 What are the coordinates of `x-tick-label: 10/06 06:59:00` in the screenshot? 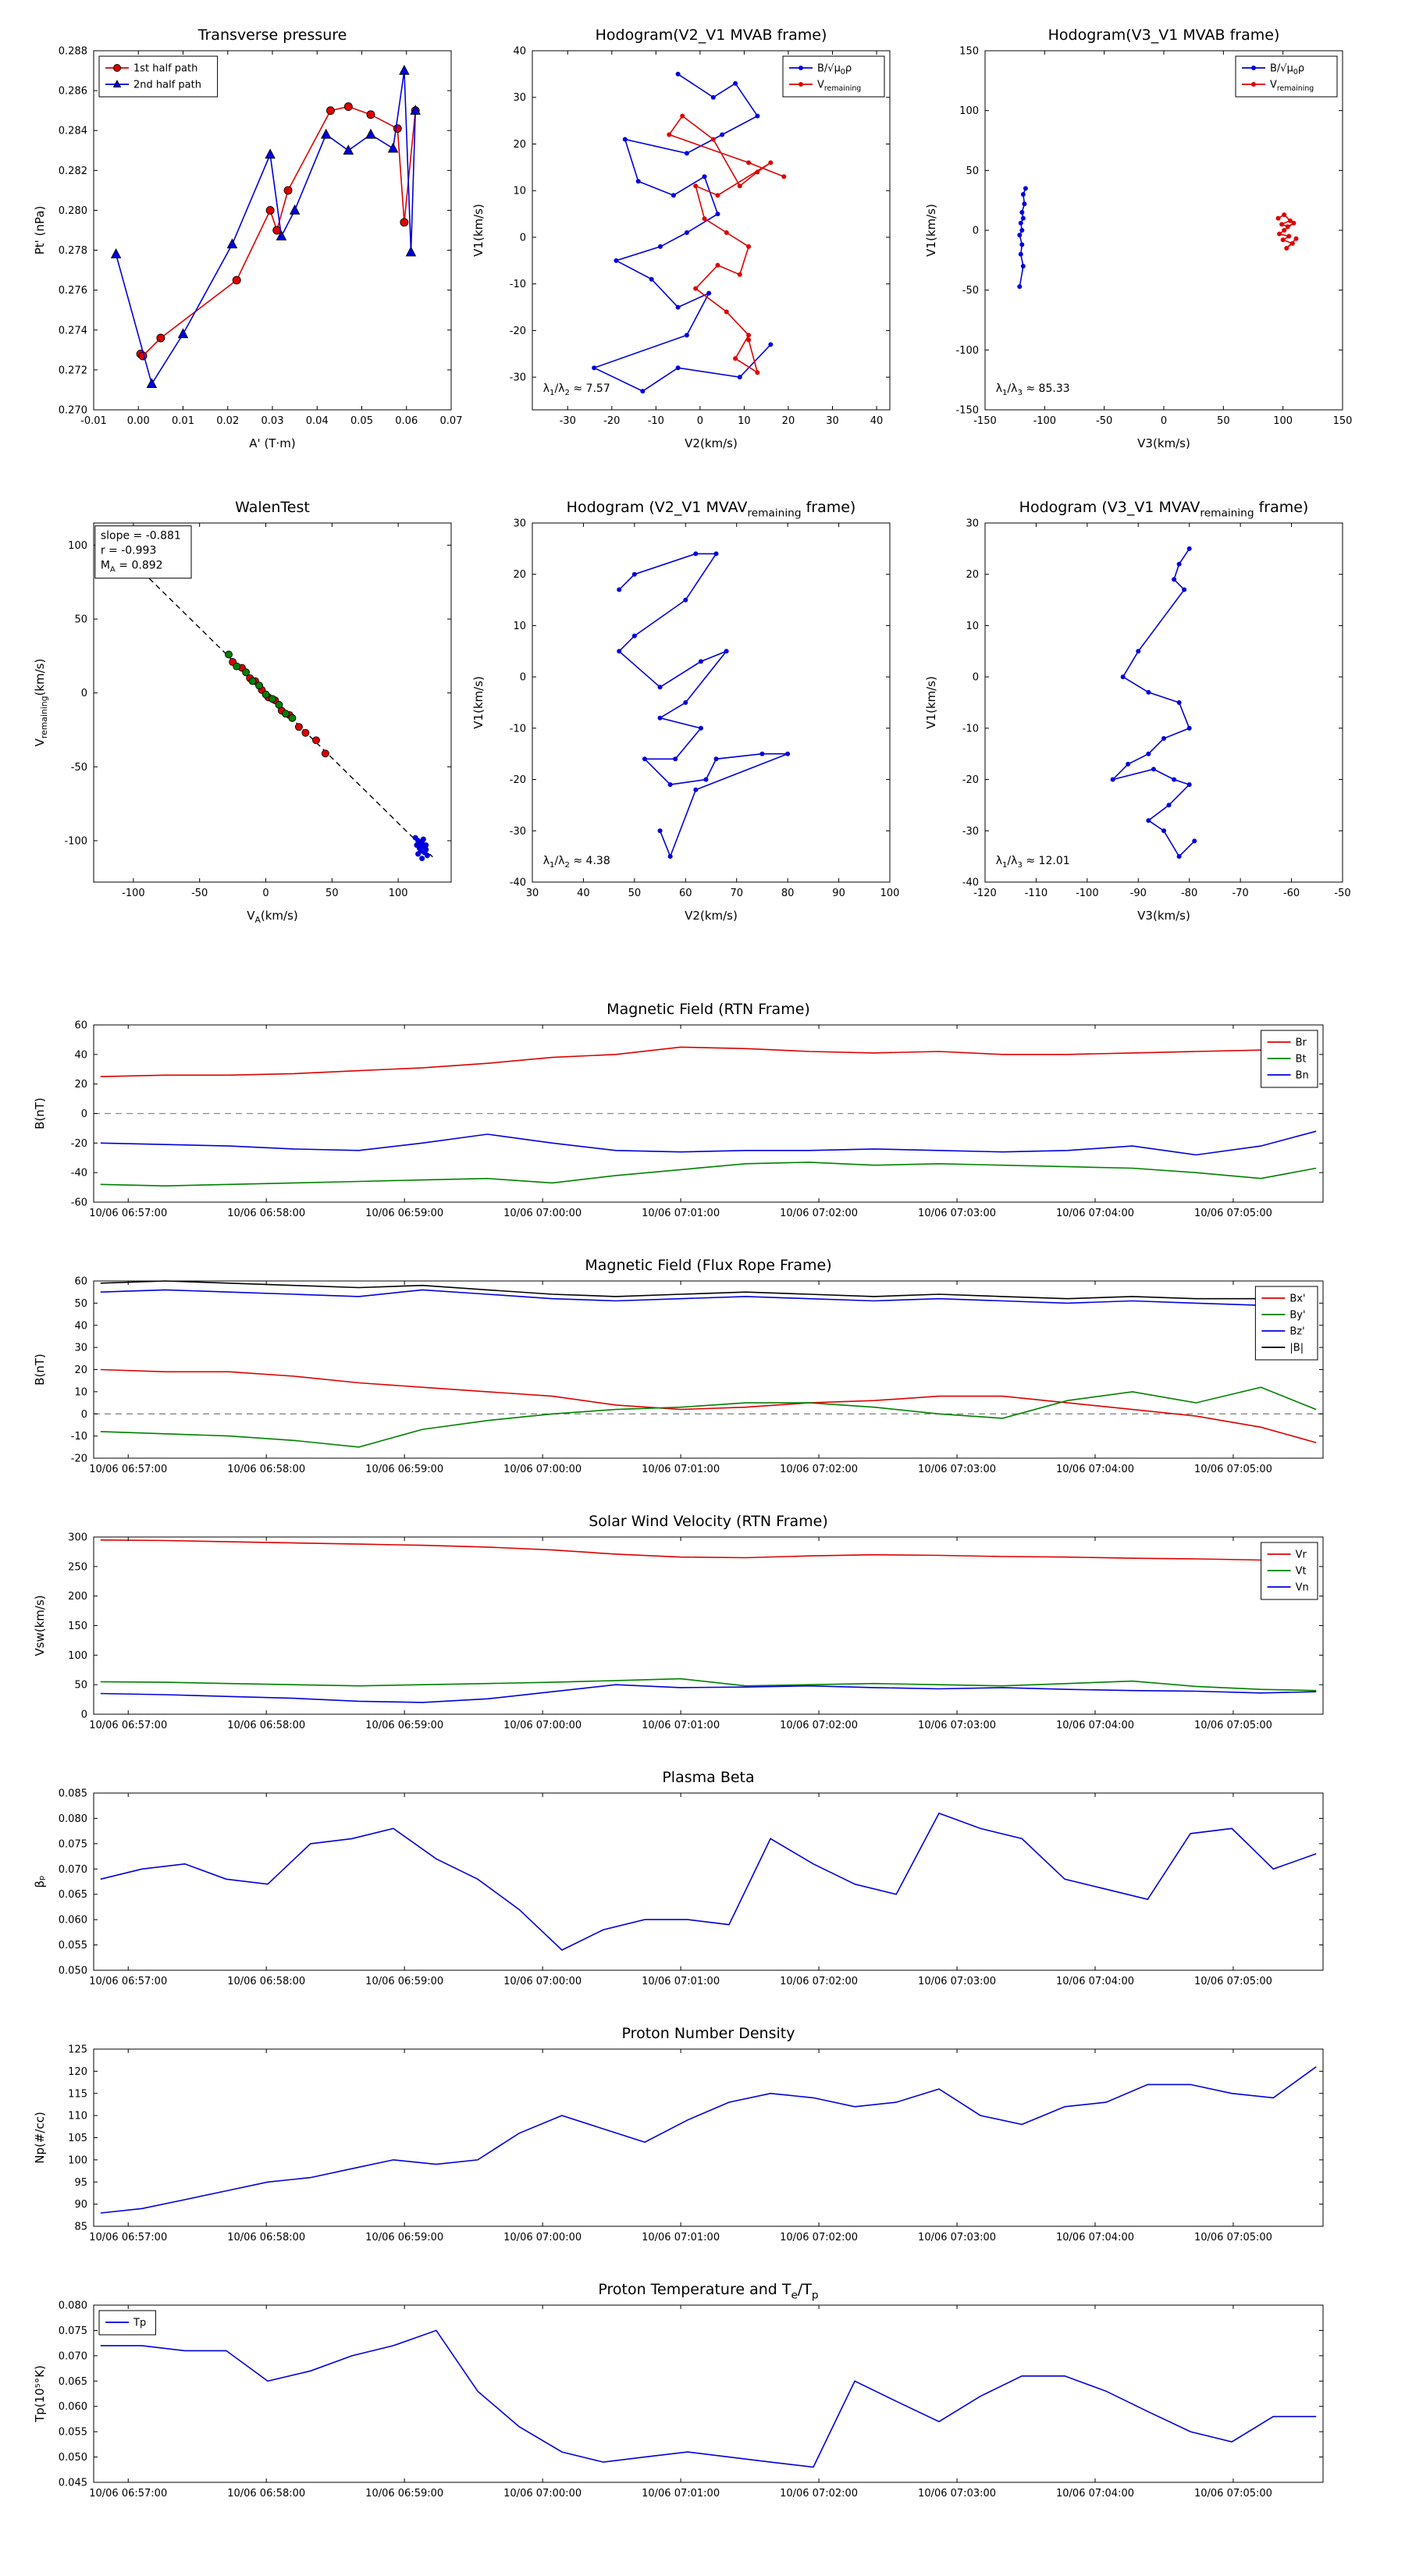 It's located at (404, 1213).